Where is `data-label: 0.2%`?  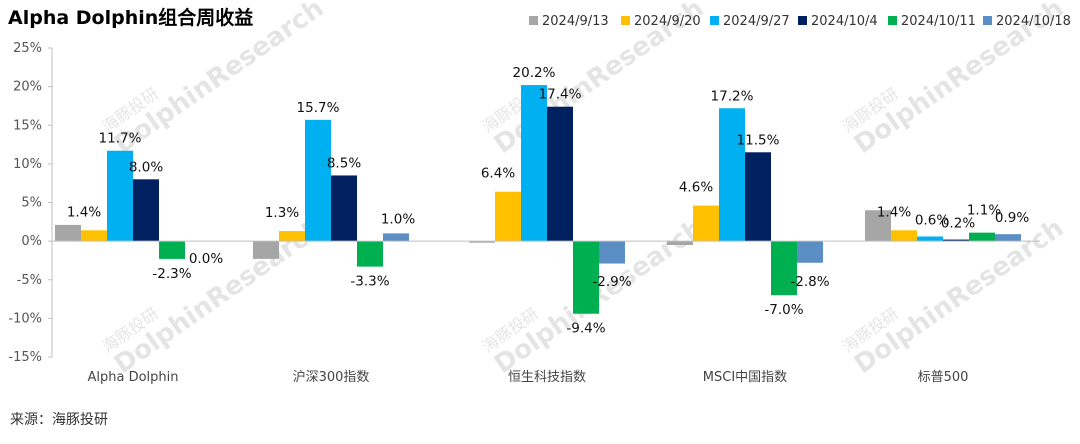
data-label: 0.2% is located at coordinates (958, 224).